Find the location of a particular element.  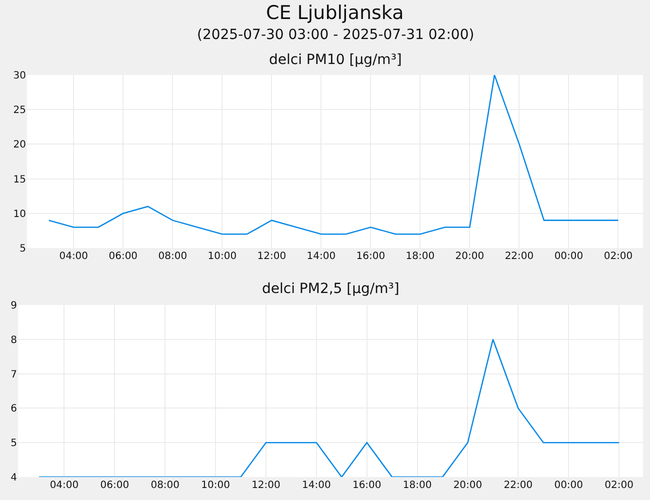

text: delci PM10 [µg/m³] is located at coordinates (335, 60).